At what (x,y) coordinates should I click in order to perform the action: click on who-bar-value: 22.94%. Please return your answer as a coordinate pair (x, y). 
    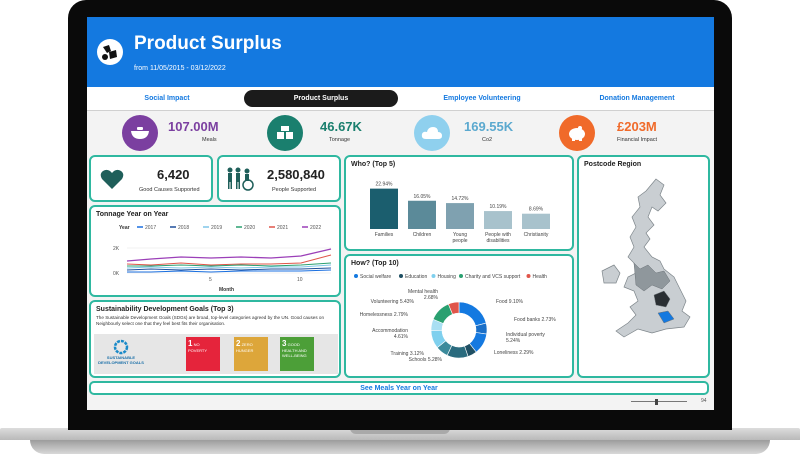
    Looking at the image, I should click on (385, 185).